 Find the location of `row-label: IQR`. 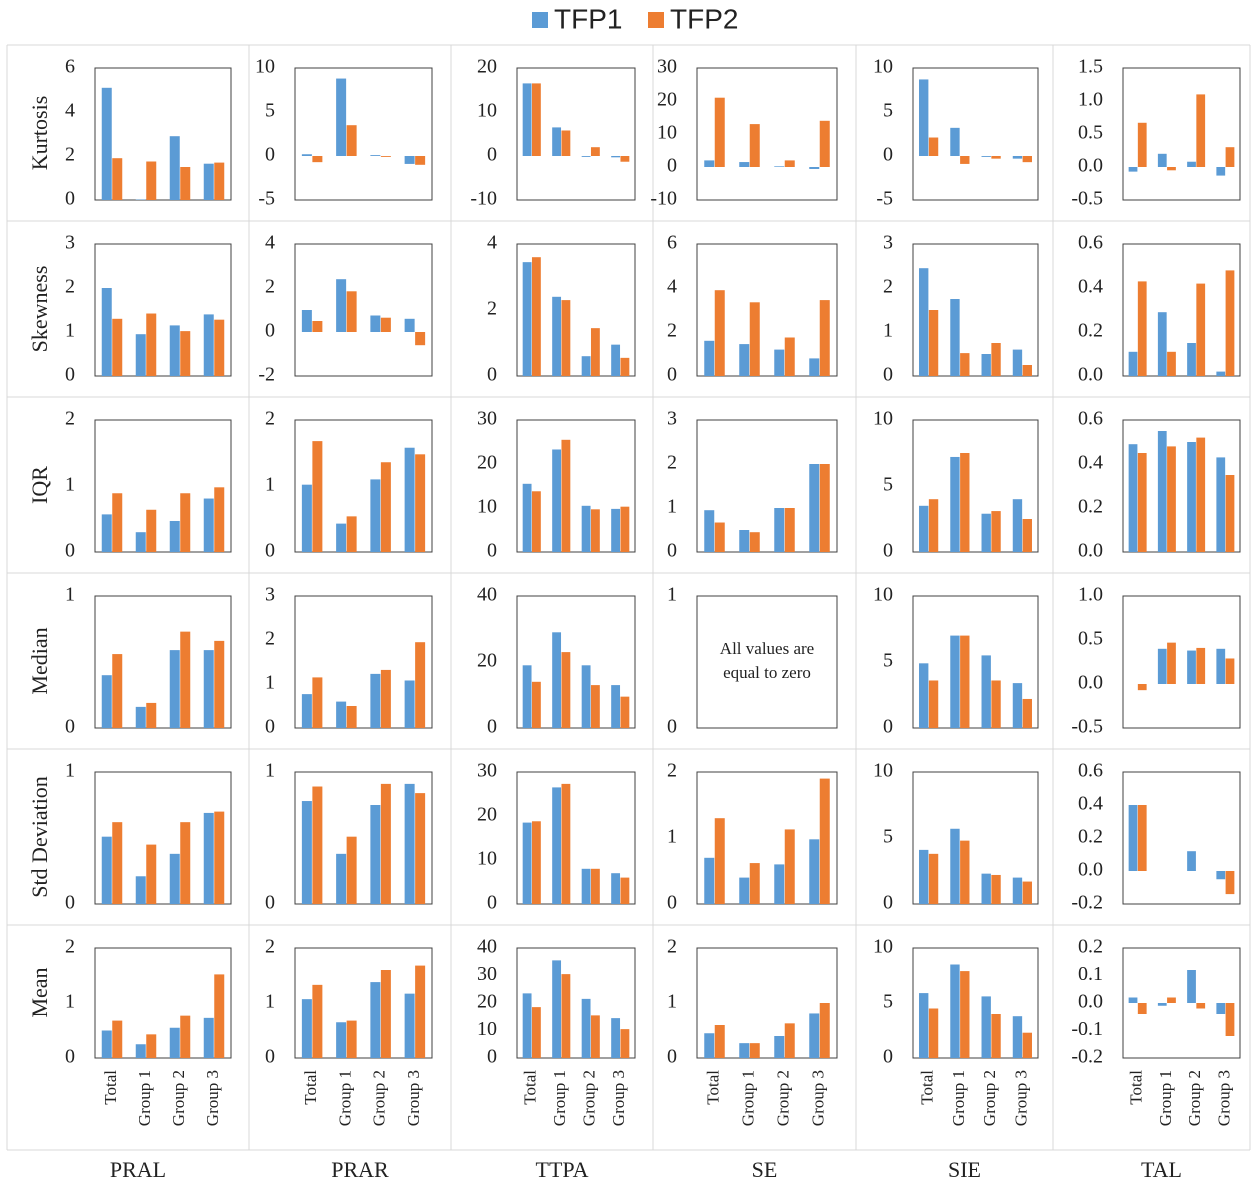

row-label: IQR is located at coordinates (39, 485).